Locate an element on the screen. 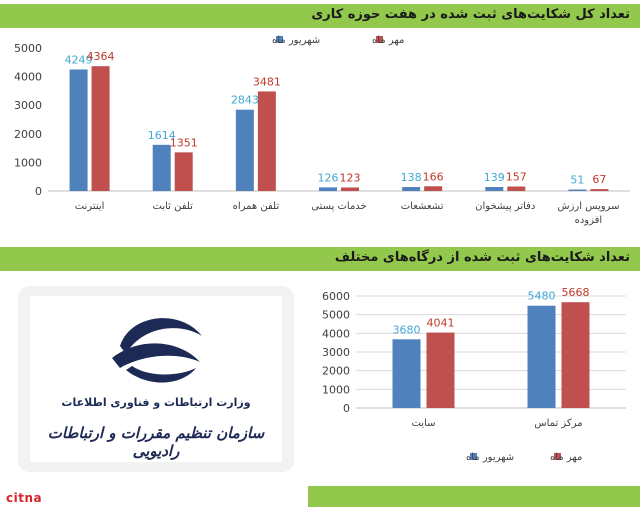 The height and width of the screenshot is (507, 640). data-label: 138 is located at coordinates (411, 177).